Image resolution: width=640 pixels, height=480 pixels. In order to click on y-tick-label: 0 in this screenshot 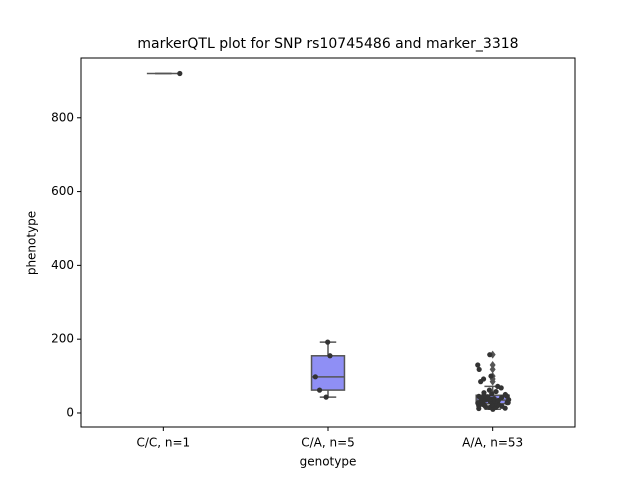, I will do `click(70, 412)`.